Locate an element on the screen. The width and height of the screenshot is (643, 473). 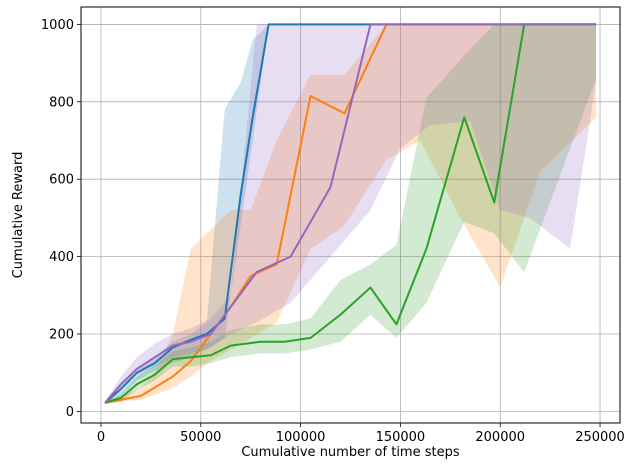
y-tick-labels: 0 200 400 600 800 1000 is located at coordinates (57, 219).